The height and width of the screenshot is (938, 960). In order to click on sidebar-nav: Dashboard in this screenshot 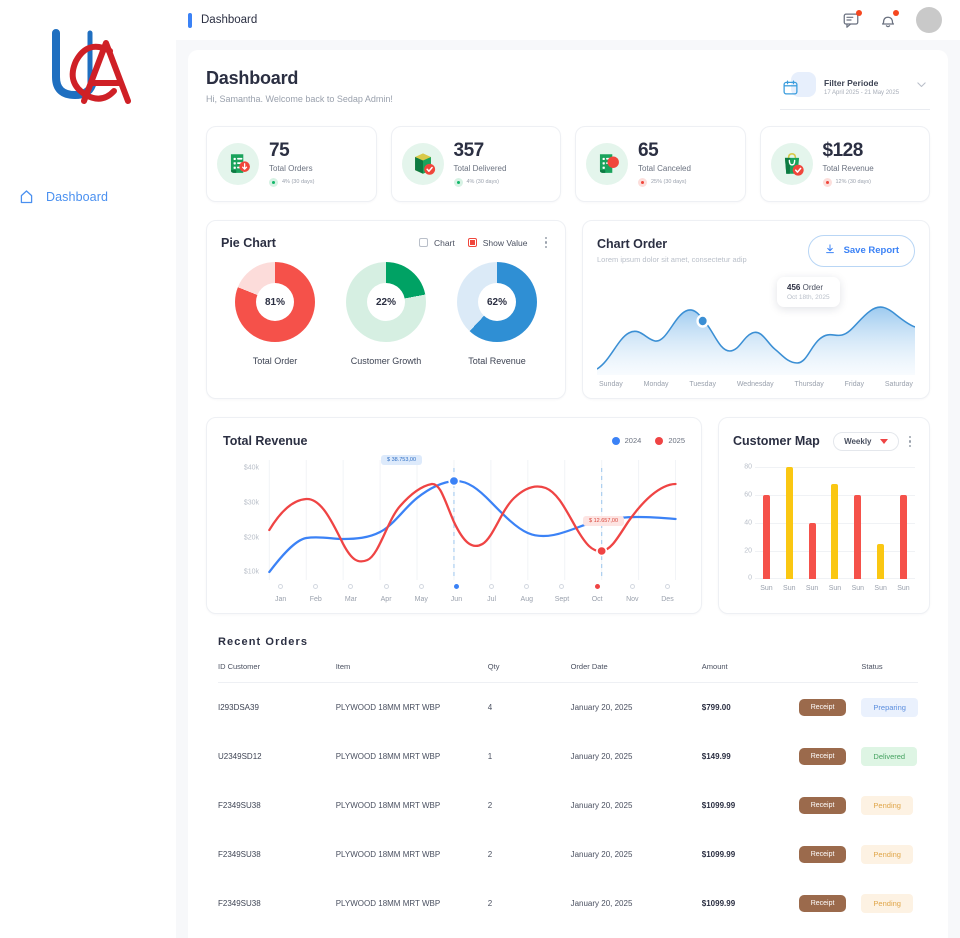, I will do `click(88, 196)`.